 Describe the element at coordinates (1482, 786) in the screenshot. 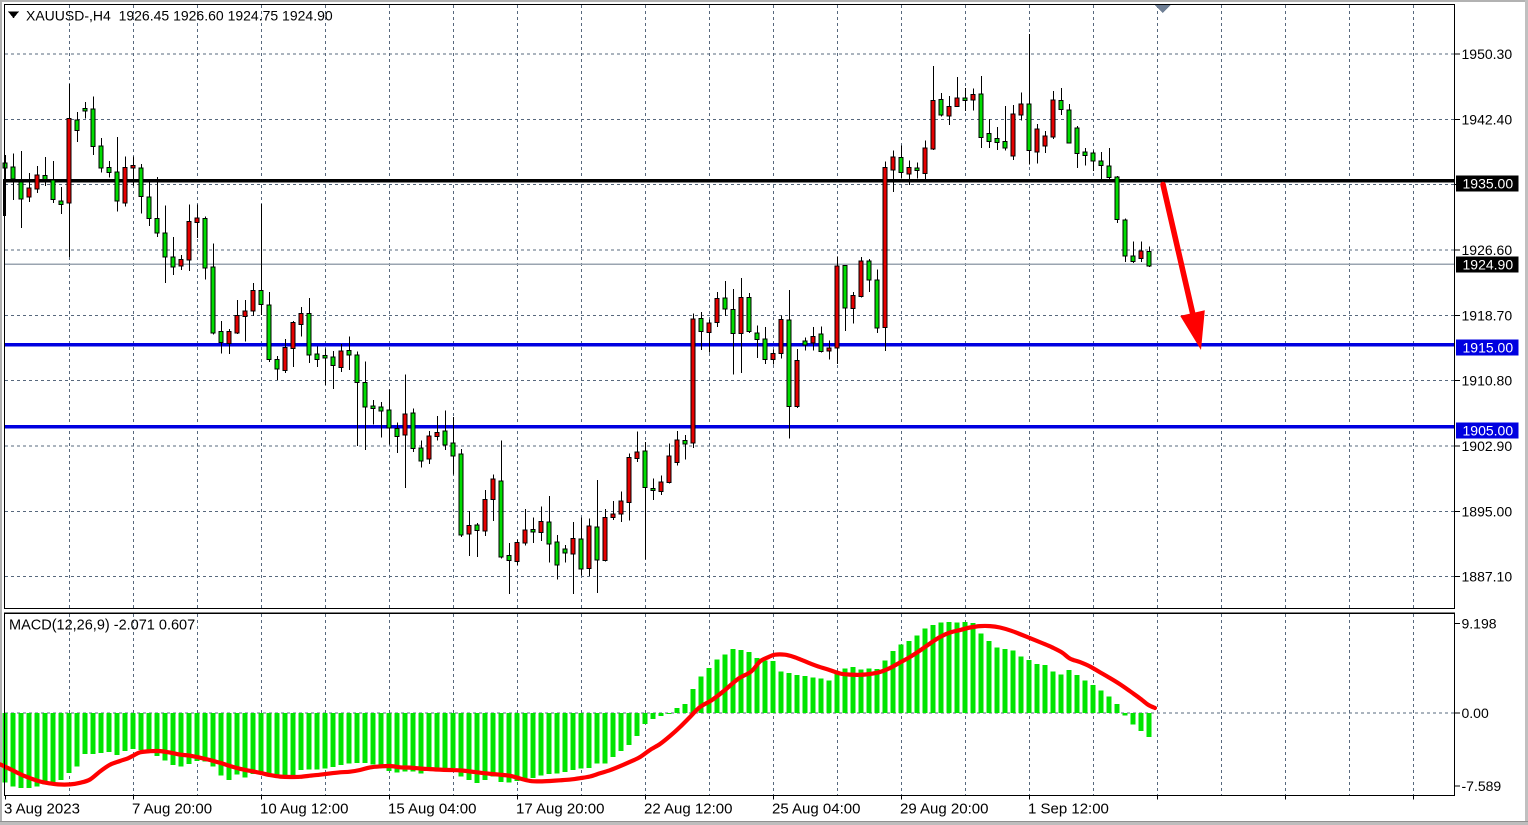

I see `svg-text: -7.589` at that location.